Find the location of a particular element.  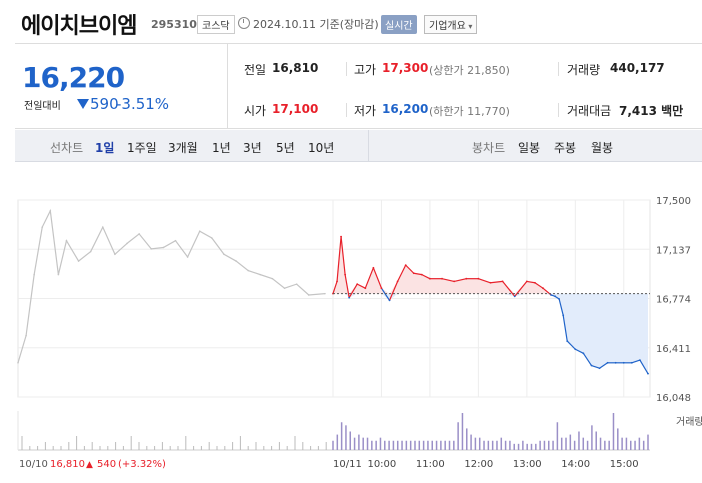

tab-1-year: 1년 is located at coordinates (221, 148).